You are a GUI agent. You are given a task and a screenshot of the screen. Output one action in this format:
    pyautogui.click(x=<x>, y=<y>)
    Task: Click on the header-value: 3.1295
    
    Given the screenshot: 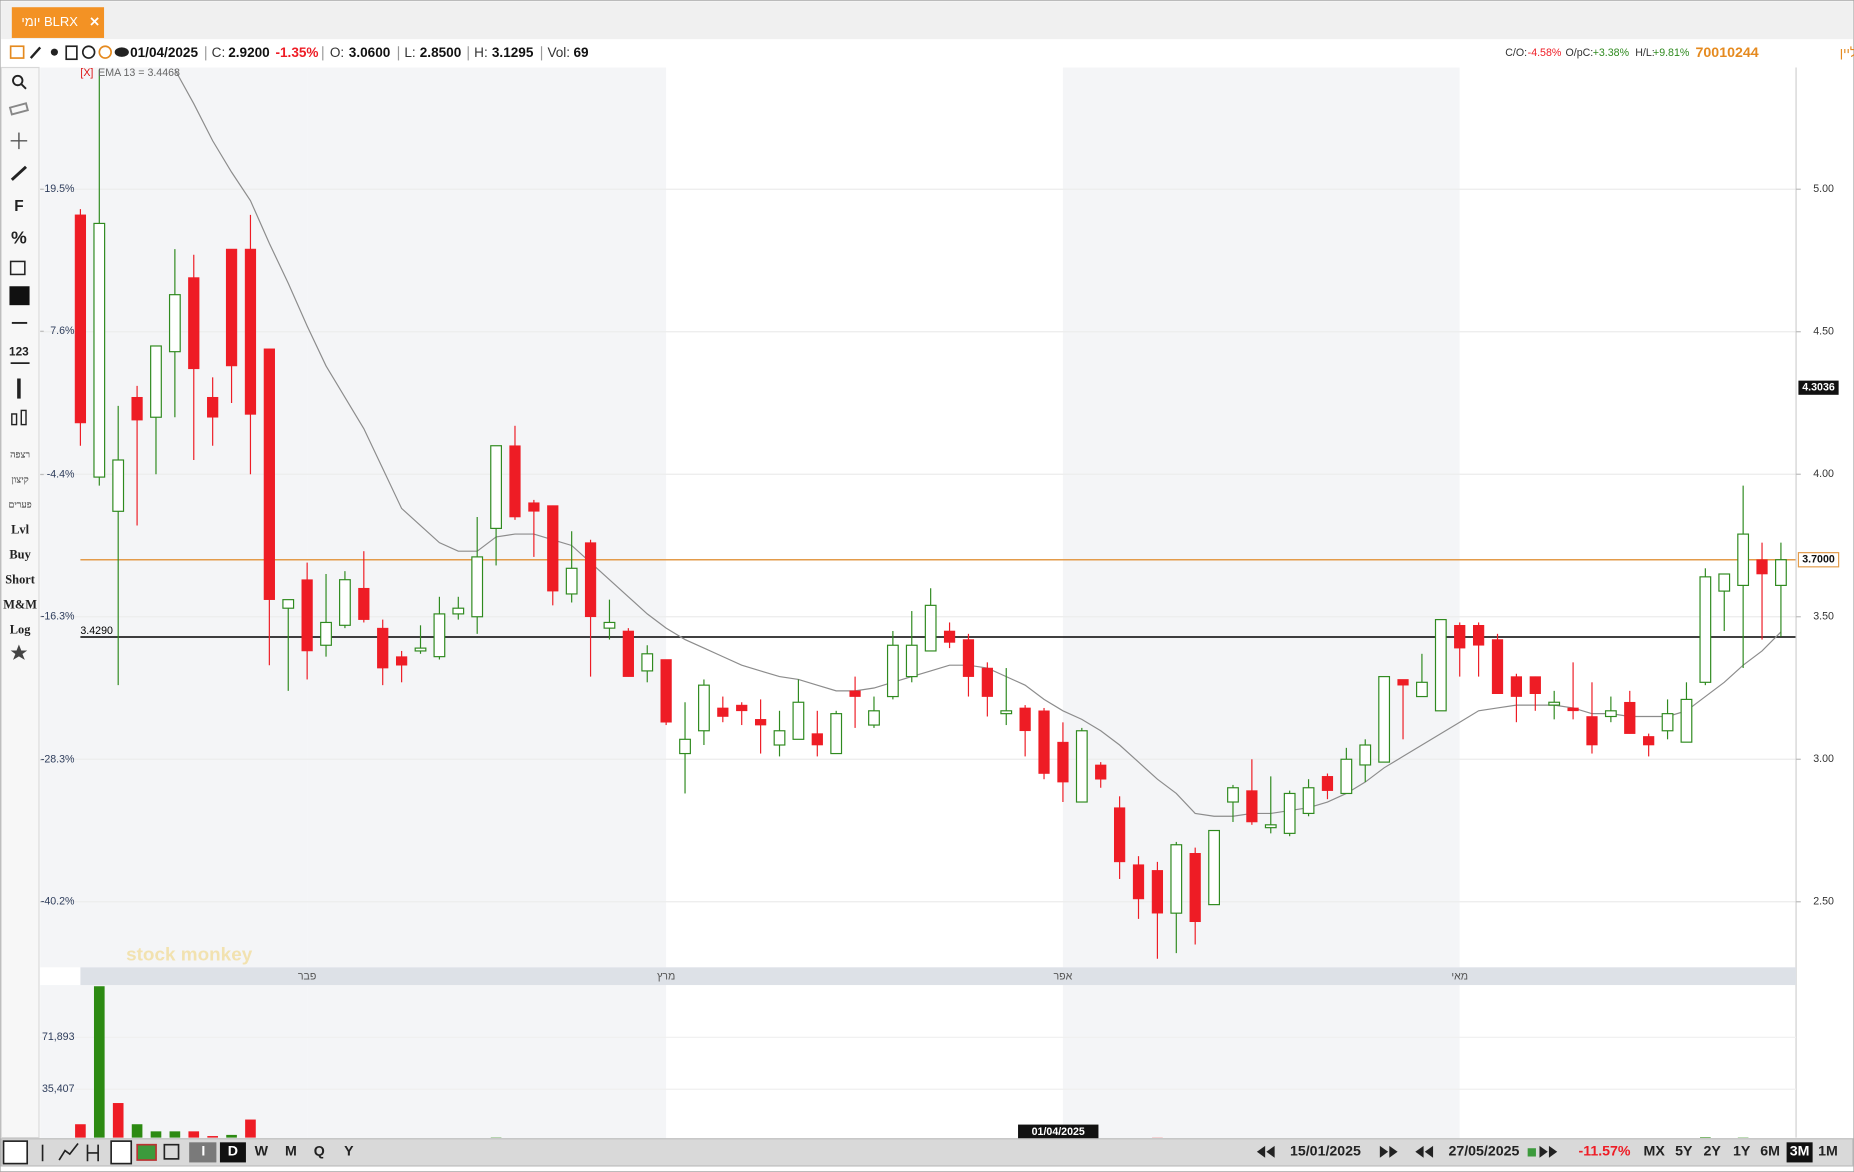 What is the action you would take?
    pyautogui.click(x=513, y=52)
    